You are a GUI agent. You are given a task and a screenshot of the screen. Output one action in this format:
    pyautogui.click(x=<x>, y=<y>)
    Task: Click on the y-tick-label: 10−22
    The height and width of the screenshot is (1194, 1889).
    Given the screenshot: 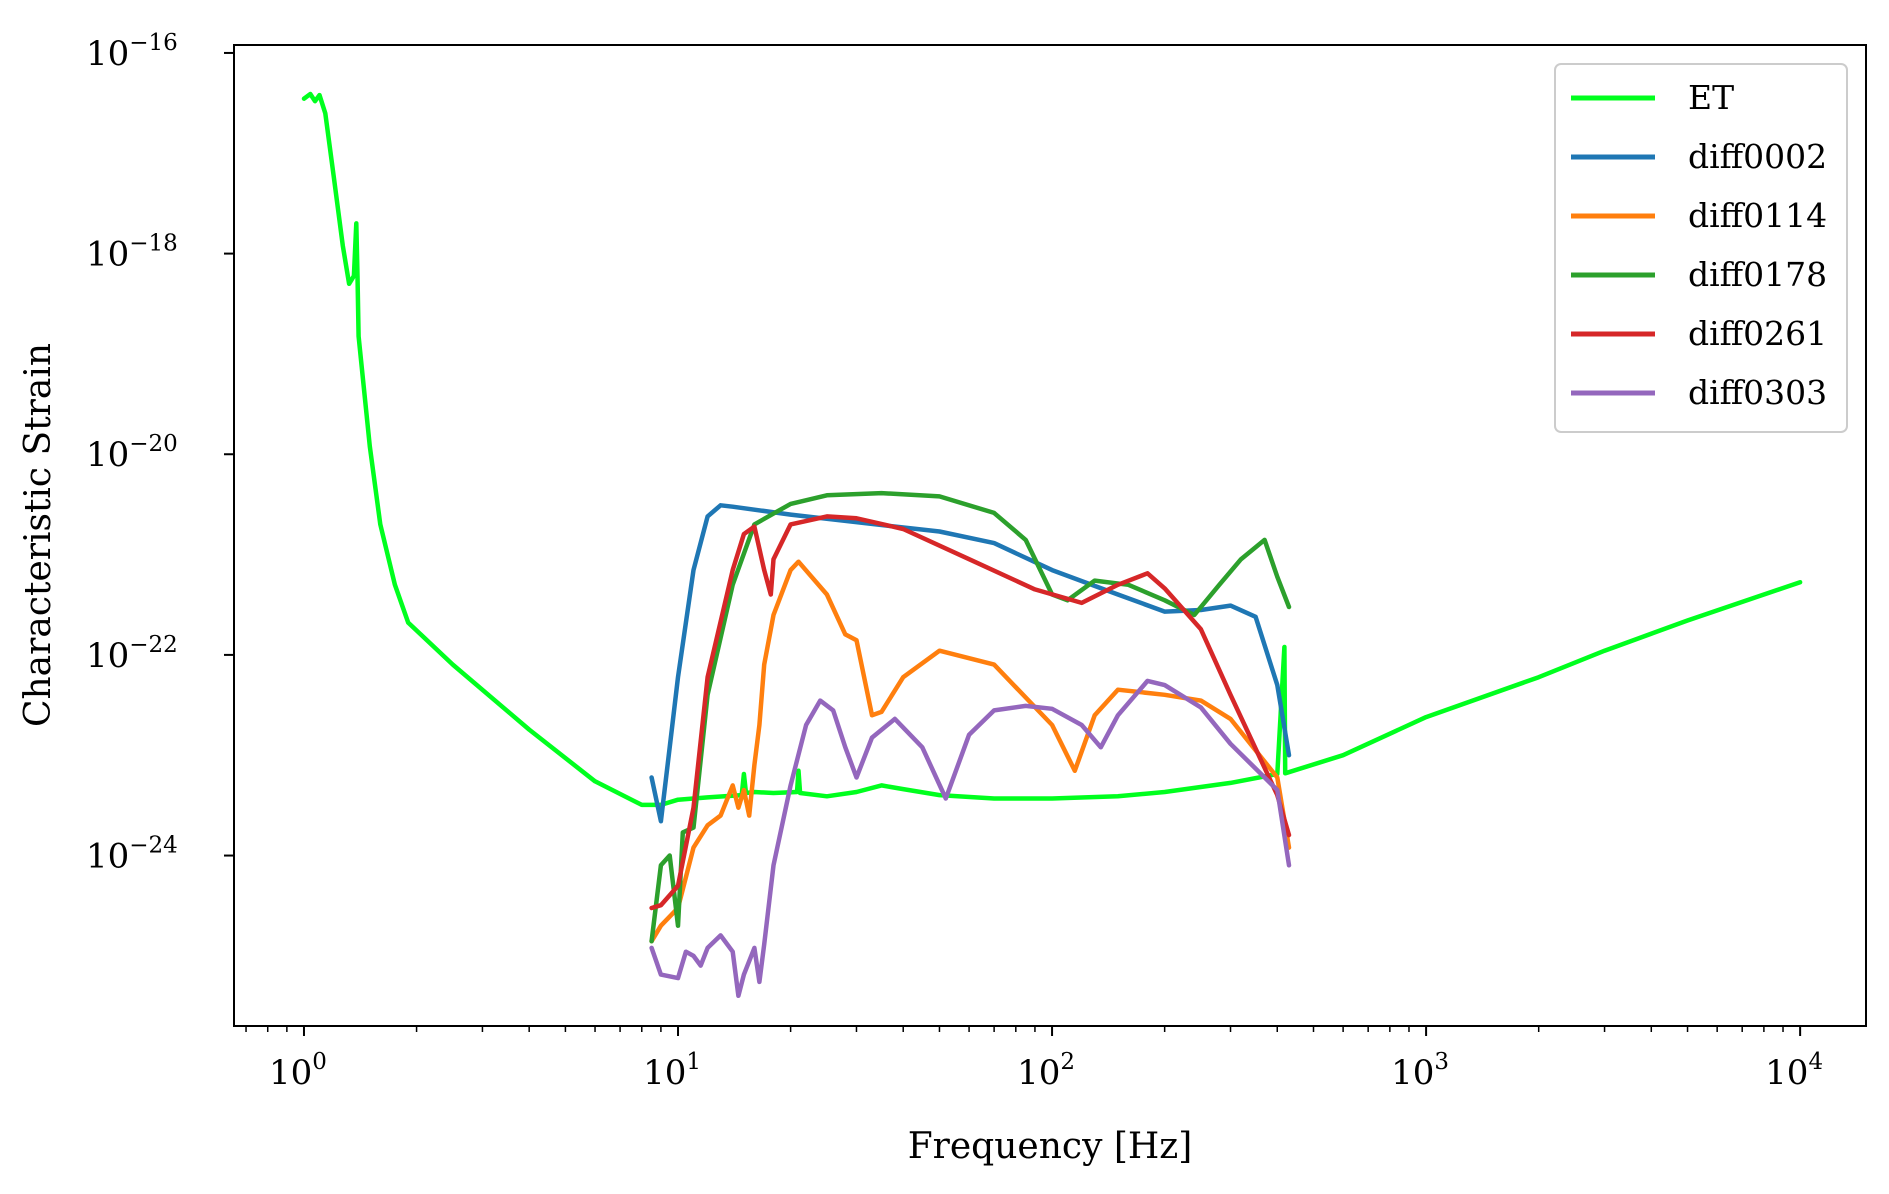 What is the action you would take?
    pyautogui.click(x=132, y=654)
    